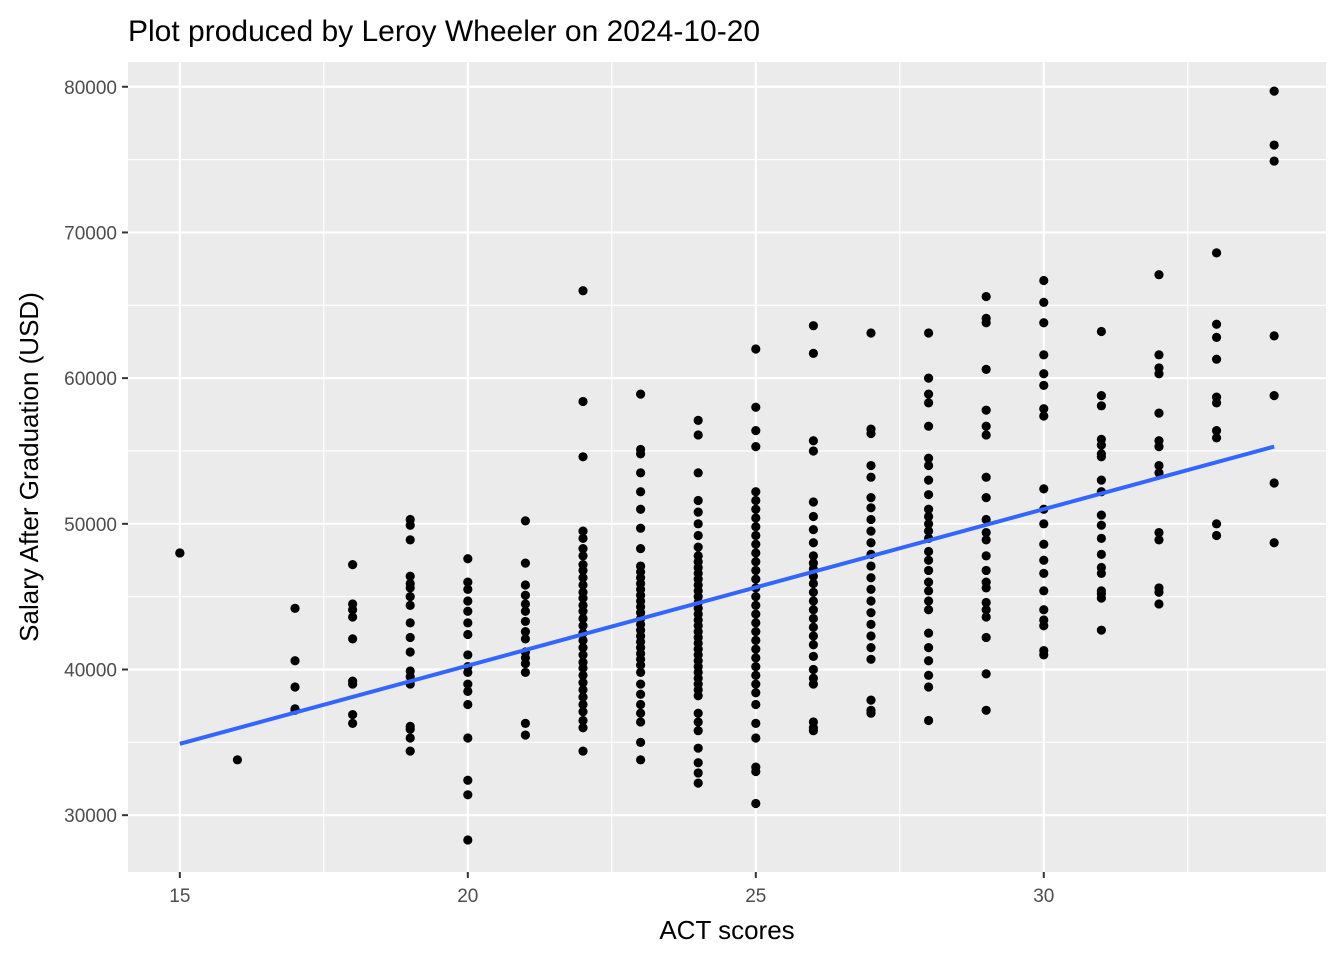 The height and width of the screenshot is (960, 1344). What do you see at coordinates (90, 671) in the screenshot?
I see `y-tick-label: 40000` at bounding box center [90, 671].